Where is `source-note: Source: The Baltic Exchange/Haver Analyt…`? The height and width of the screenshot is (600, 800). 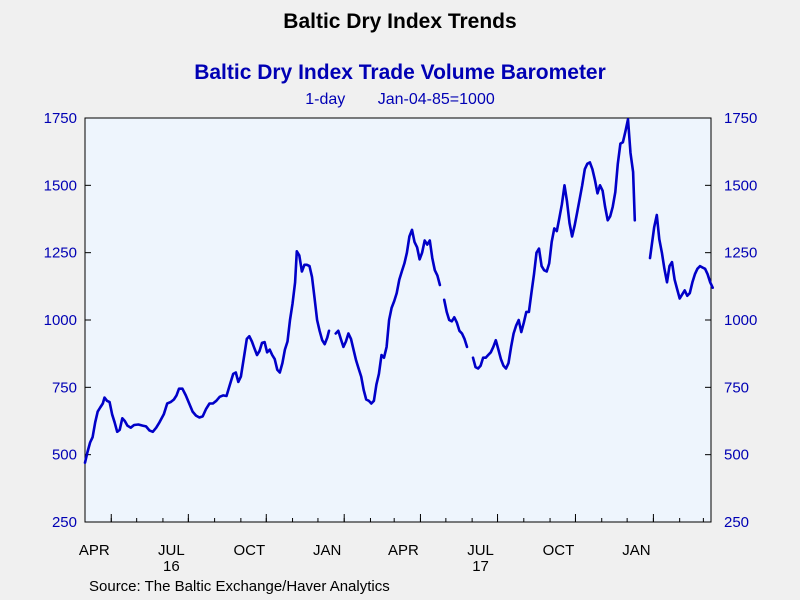
source-note: Source: The Baltic Exchange/Haver Analyt… is located at coordinates (239, 586).